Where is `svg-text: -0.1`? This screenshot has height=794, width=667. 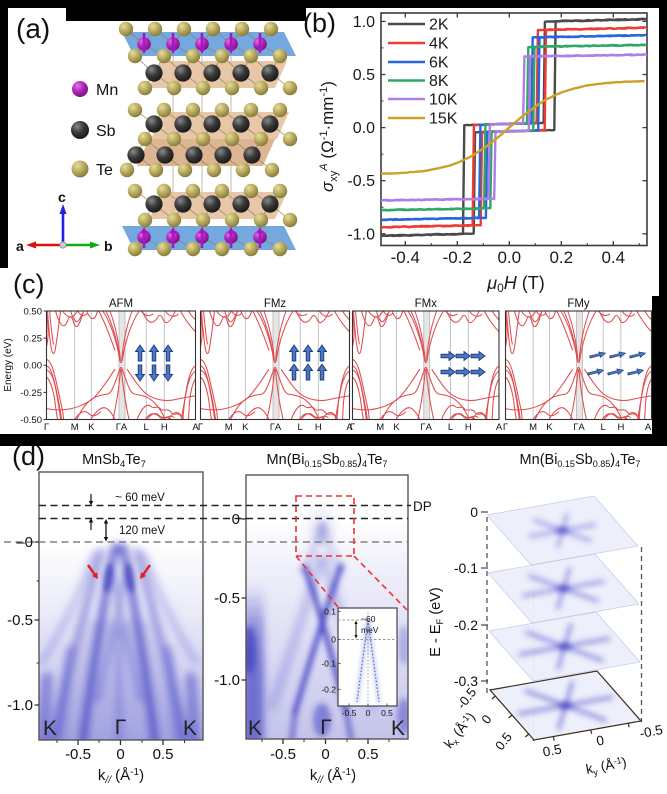
svg-text: -0.1 is located at coordinates (328, 664).